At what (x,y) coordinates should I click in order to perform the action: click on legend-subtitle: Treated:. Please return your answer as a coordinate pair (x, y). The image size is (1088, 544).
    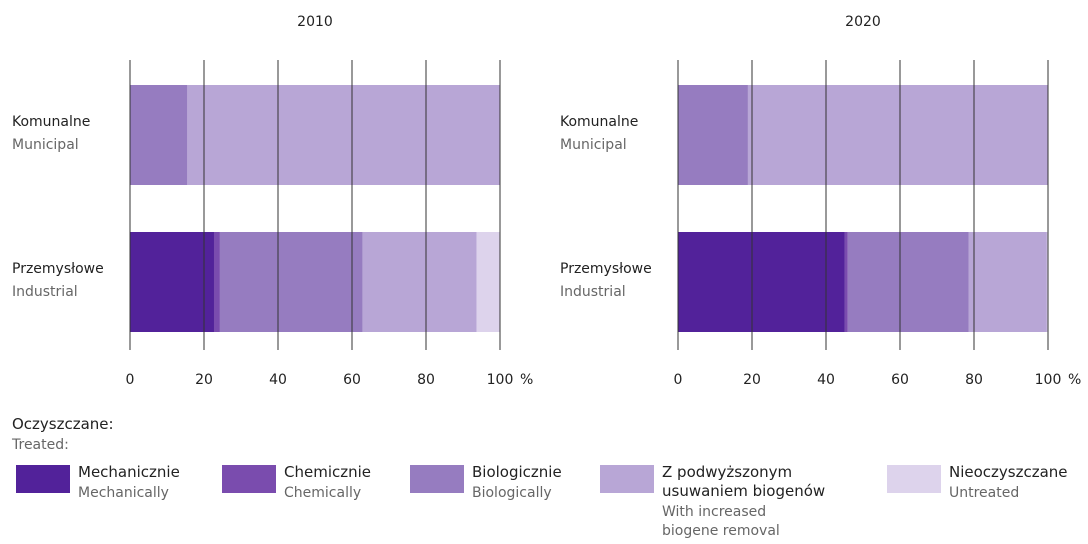
    Looking at the image, I should click on (40, 445).